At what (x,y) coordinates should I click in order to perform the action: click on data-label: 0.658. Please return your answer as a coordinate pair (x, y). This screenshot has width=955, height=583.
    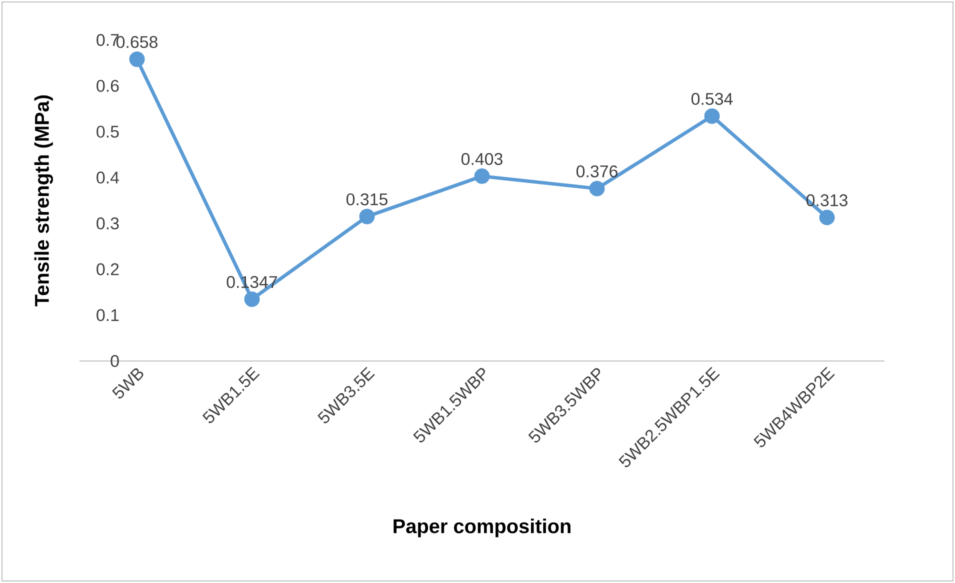
    Looking at the image, I should click on (137, 42).